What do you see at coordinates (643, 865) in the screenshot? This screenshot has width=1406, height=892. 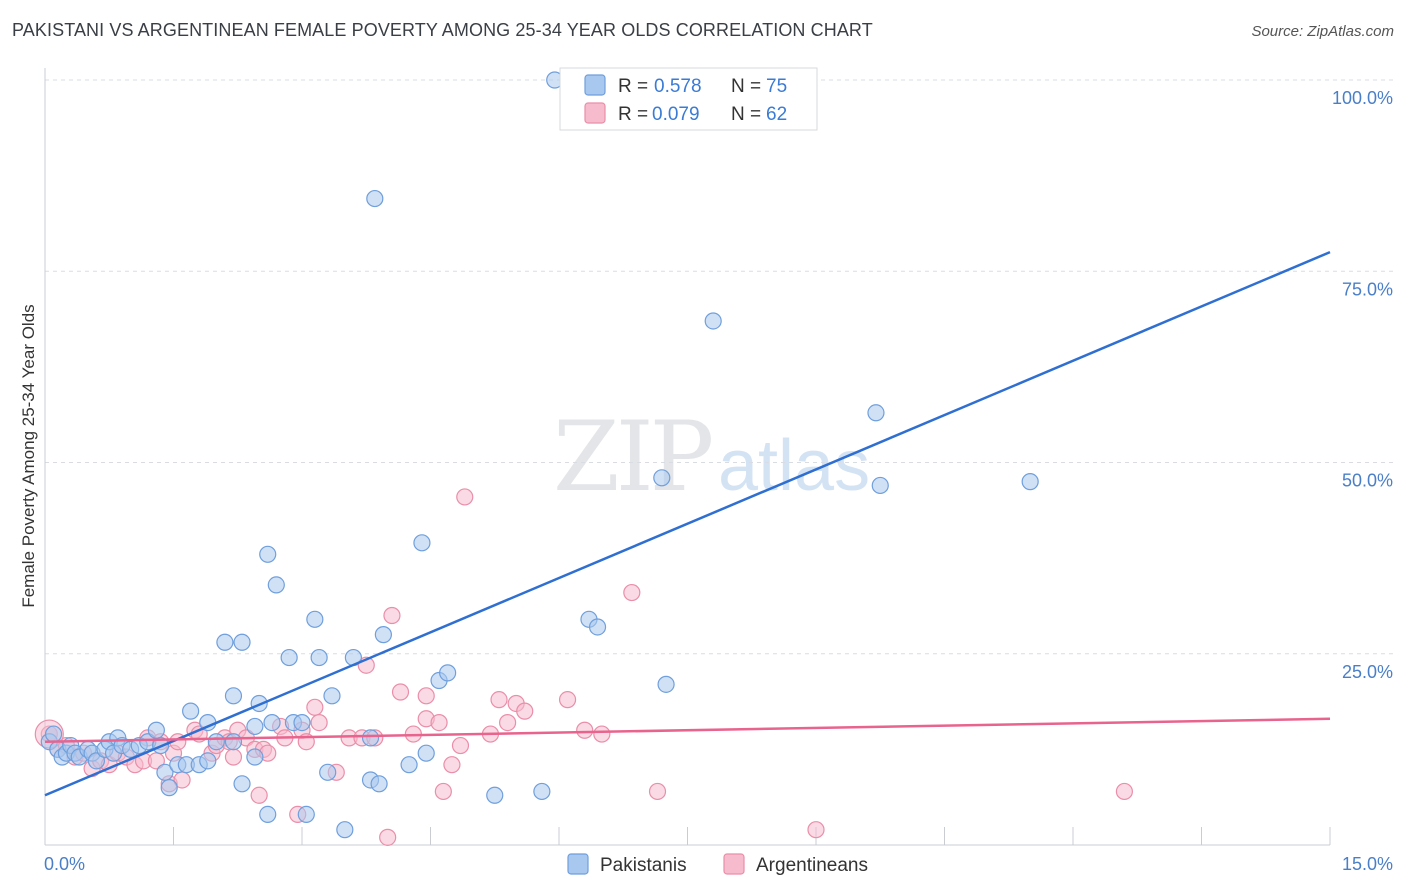 I see `legend-label-pakistanis: Pakistanis` at bounding box center [643, 865].